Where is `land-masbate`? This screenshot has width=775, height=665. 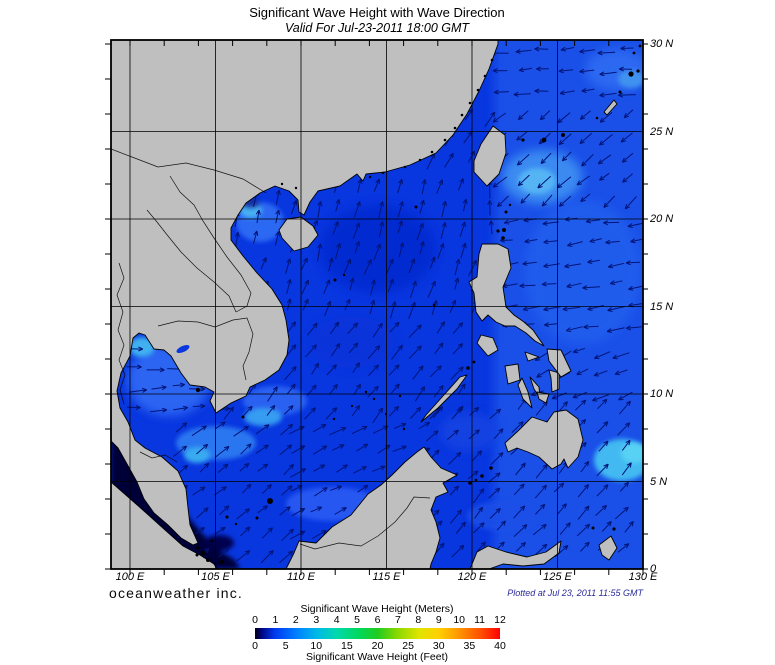 land-masbate is located at coordinates (532, 356).